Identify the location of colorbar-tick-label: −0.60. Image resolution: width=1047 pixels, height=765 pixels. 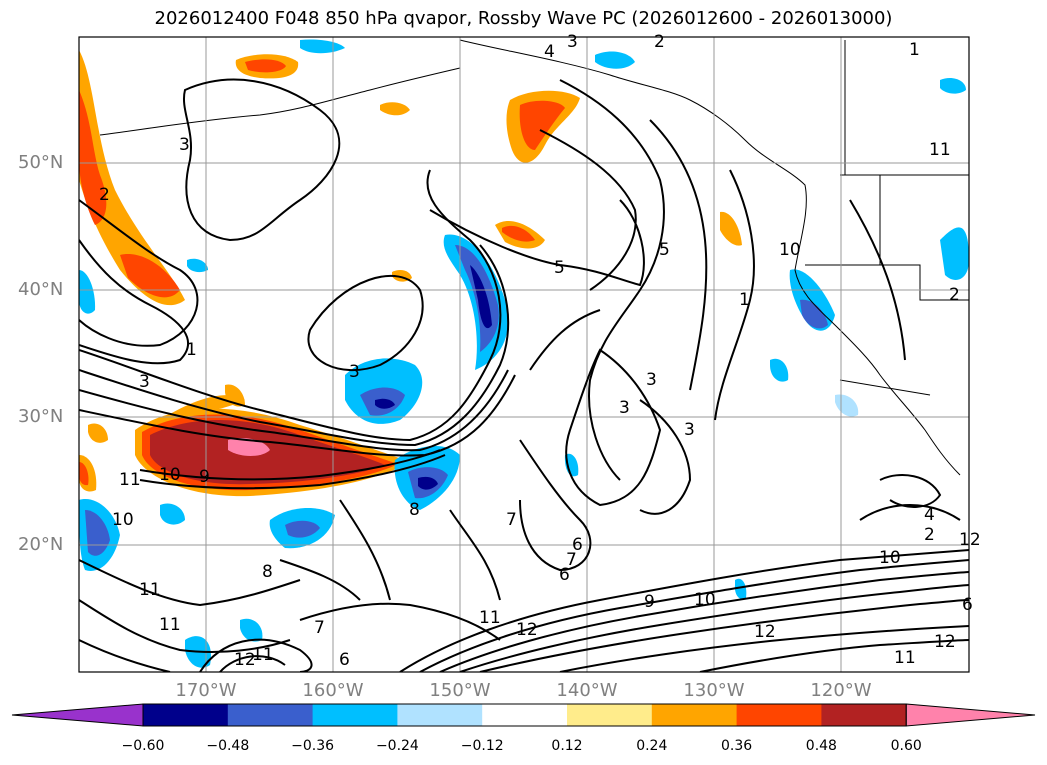
(143, 746).